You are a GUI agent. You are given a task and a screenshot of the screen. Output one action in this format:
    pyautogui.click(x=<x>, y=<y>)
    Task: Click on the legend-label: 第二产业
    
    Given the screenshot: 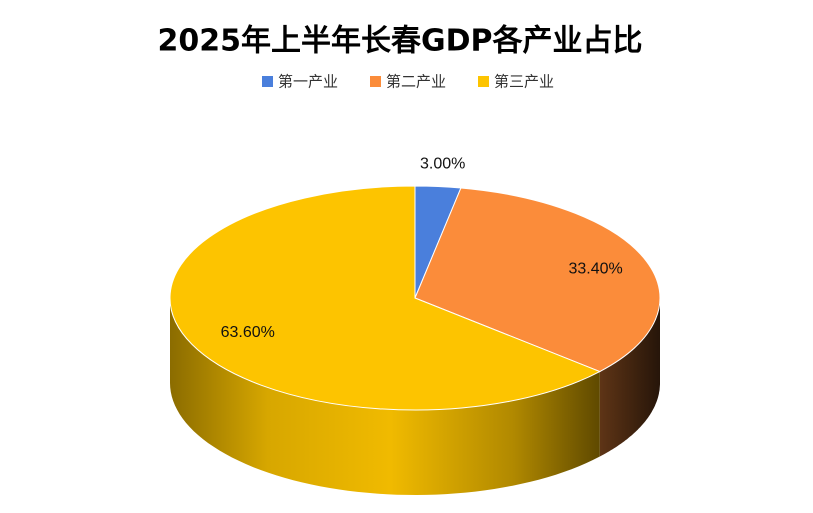 What is the action you would take?
    pyautogui.click(x=416, y=82)
    